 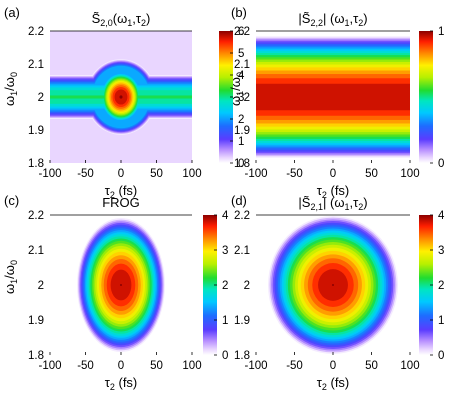 I want to click on colorbar-tick-label: 6, so click(x=241, y=32).